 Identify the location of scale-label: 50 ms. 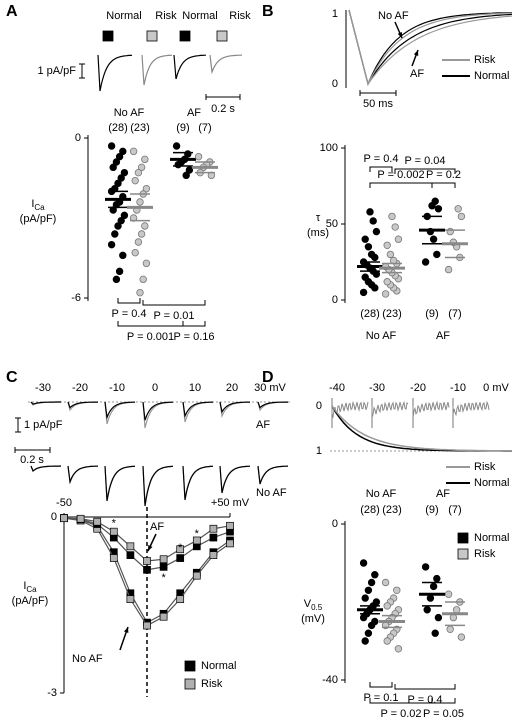
(378, 104).